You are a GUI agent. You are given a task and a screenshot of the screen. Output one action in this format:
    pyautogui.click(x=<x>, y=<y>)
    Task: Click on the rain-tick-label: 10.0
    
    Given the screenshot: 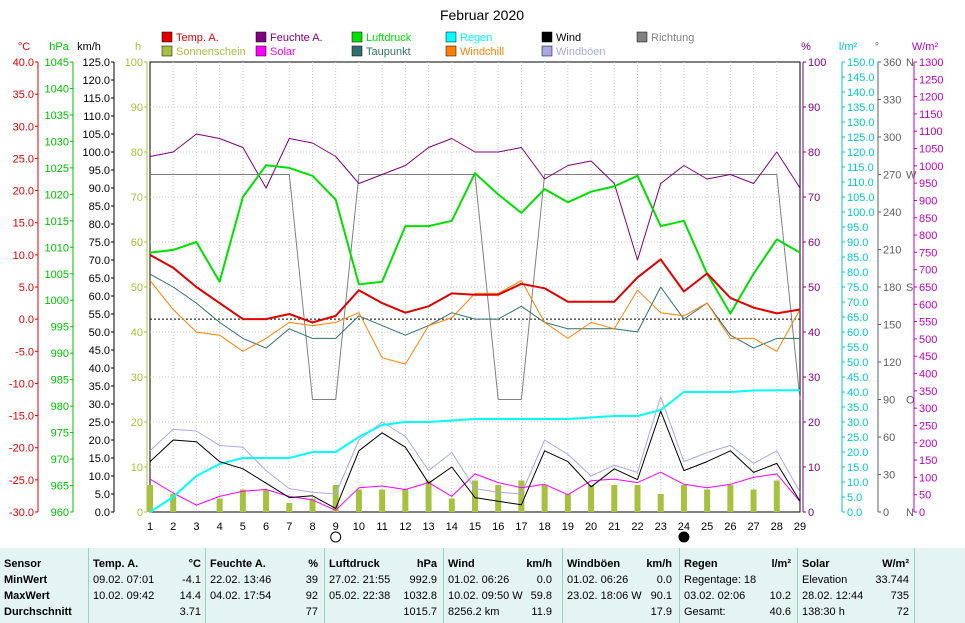 What is the action you would take?
    pyautogui.click(x=857, y=483)
    